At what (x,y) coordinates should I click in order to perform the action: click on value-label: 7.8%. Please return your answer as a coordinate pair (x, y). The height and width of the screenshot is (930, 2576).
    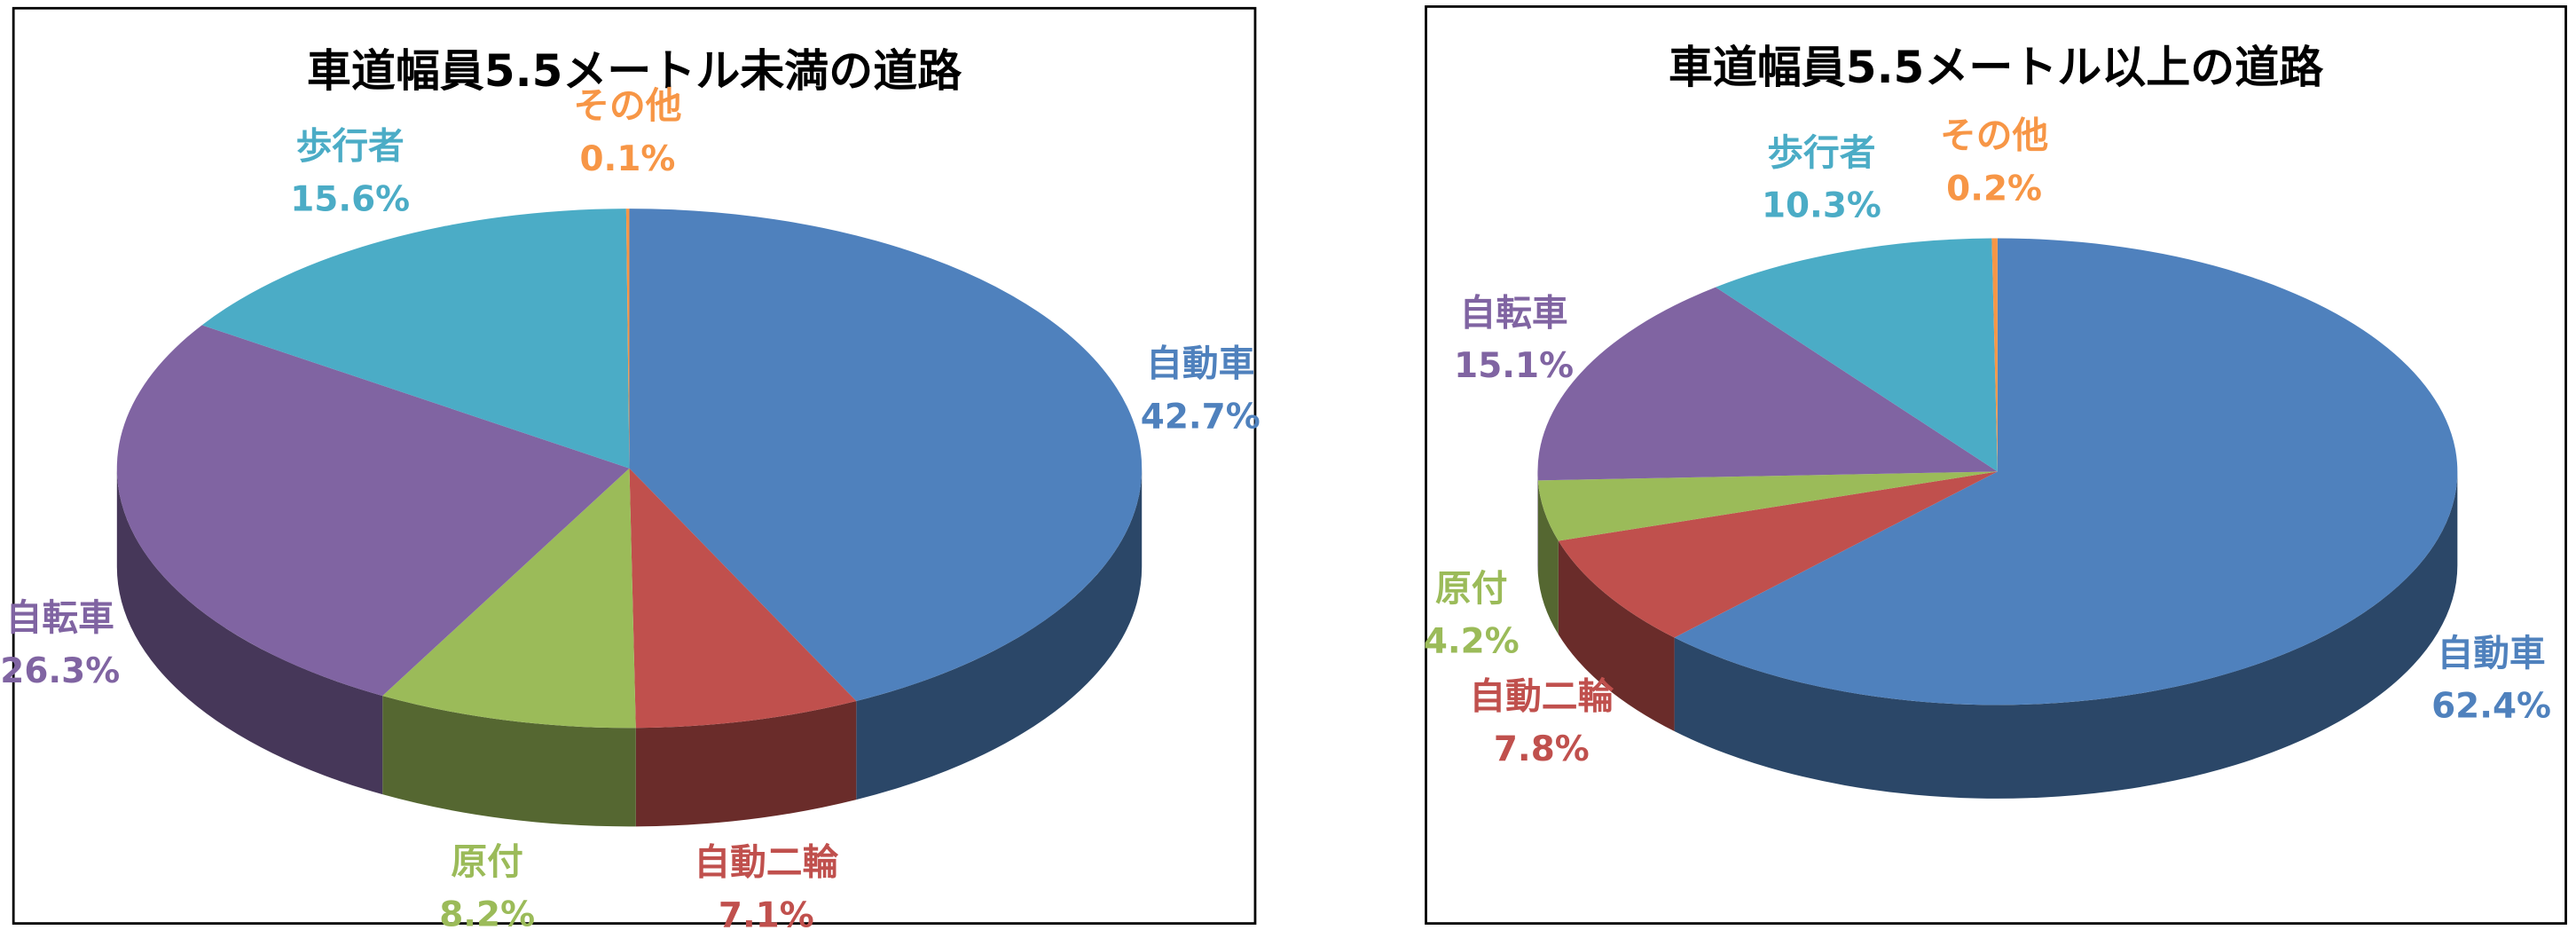
    Looking at the image, I should click on (1542, 749).